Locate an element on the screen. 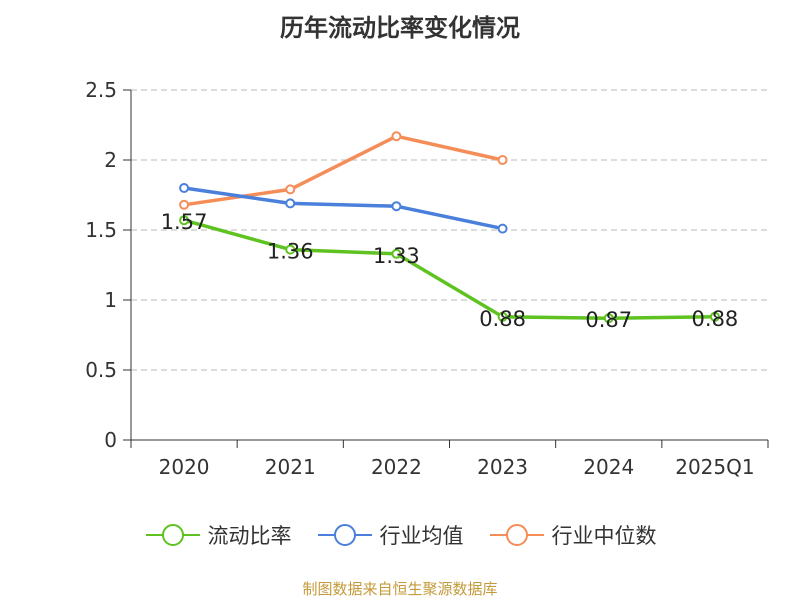 The width and height of the screenshot is (800, 600). y-tick-label: 0 is located at coordinates (110, 440).